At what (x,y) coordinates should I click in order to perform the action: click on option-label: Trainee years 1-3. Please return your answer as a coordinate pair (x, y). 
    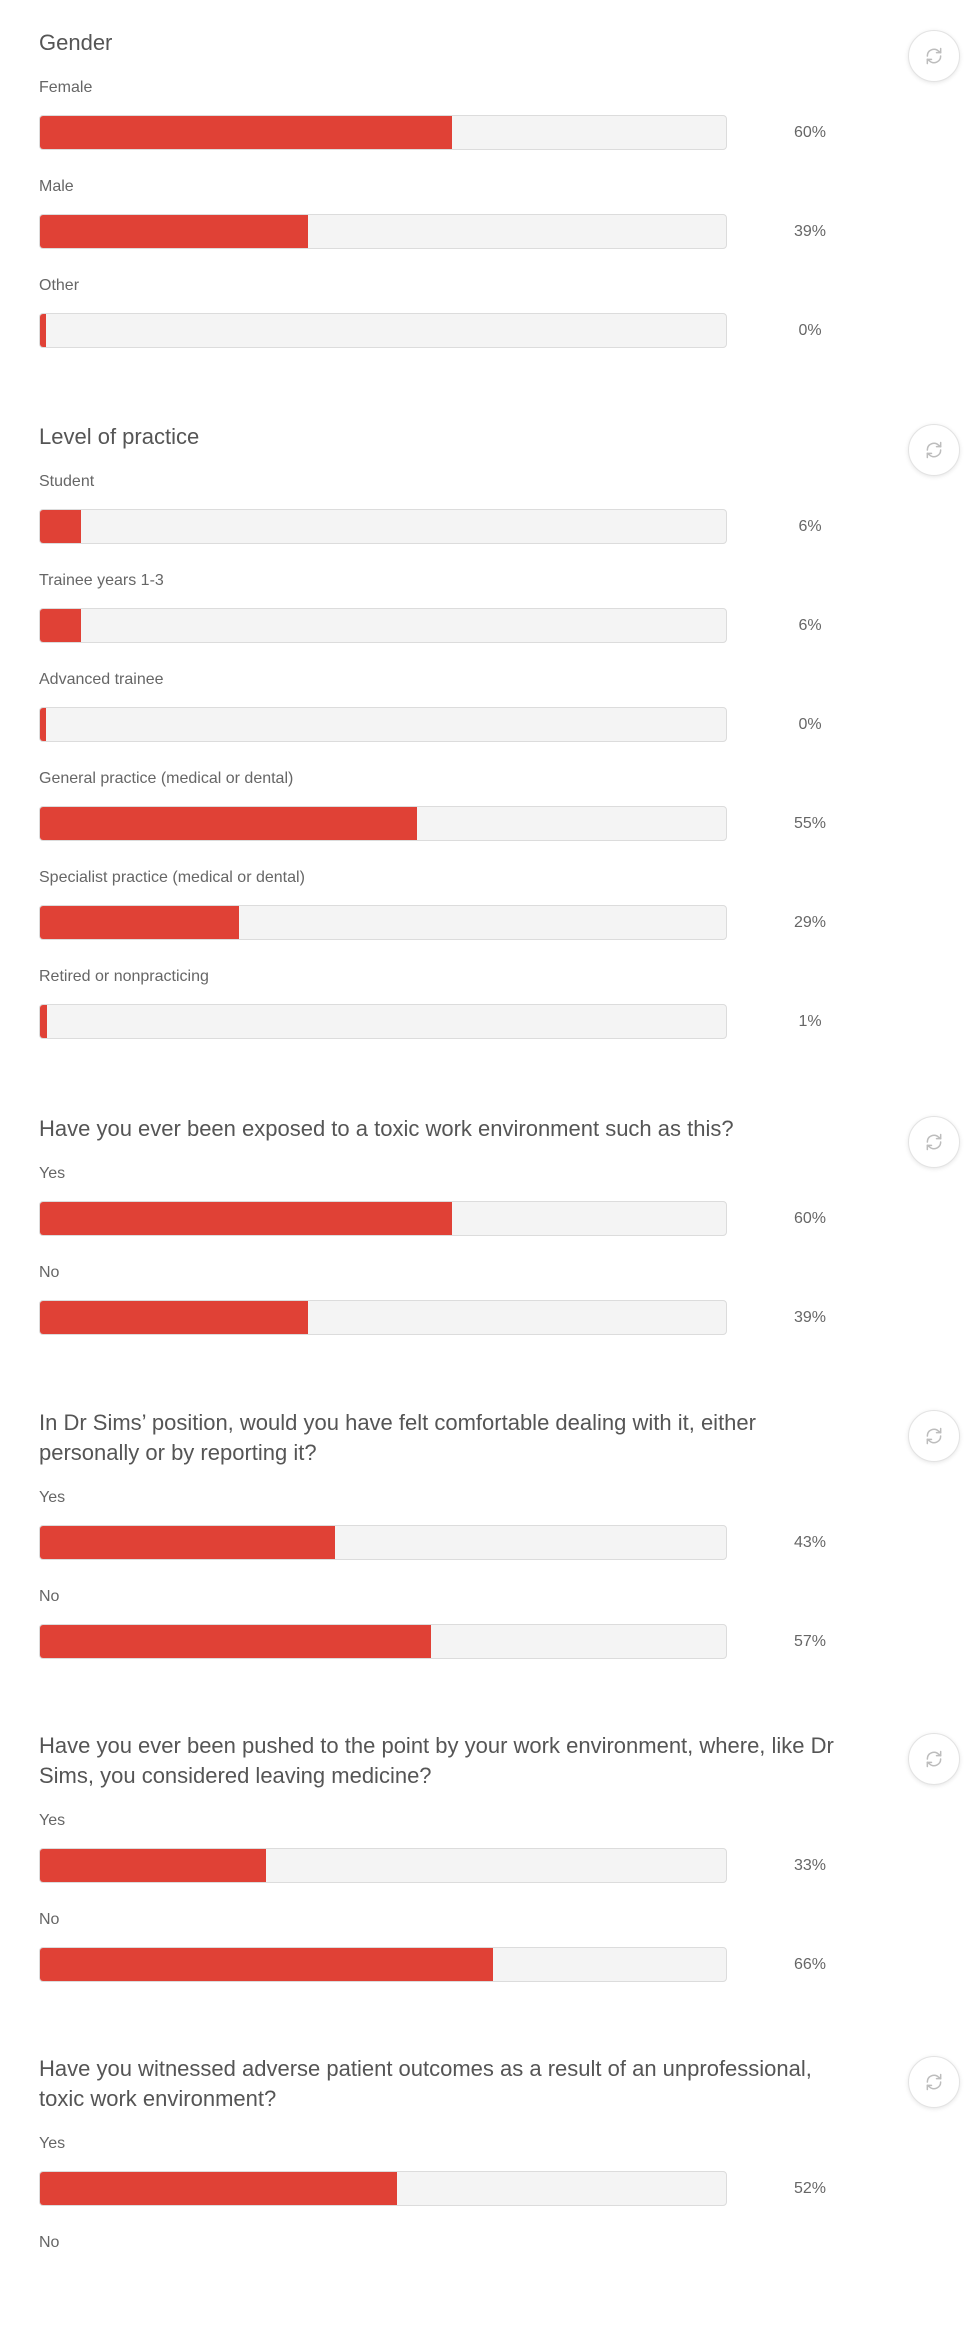
    Looking at the image, I should click on (101, 580).